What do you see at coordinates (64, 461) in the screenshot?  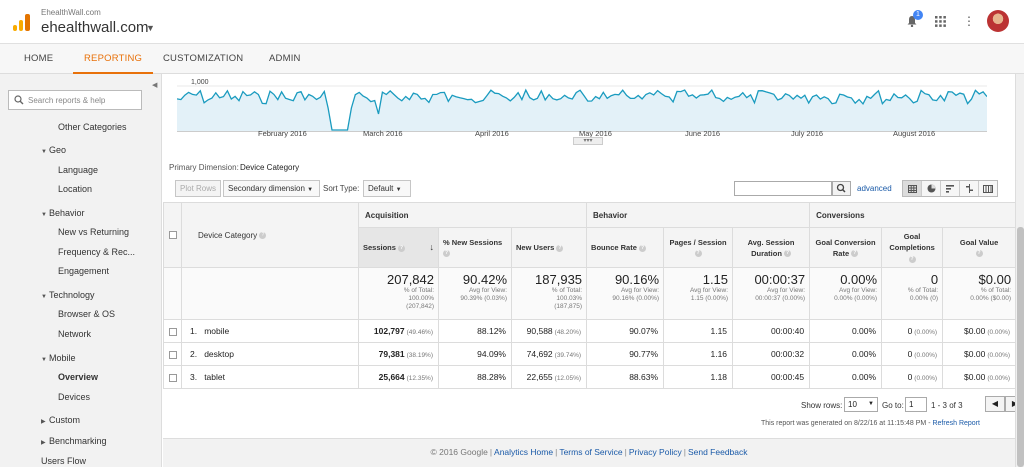 I see `sidebar-item-users-flow: Users Flow` at bounding box center [64, 461].